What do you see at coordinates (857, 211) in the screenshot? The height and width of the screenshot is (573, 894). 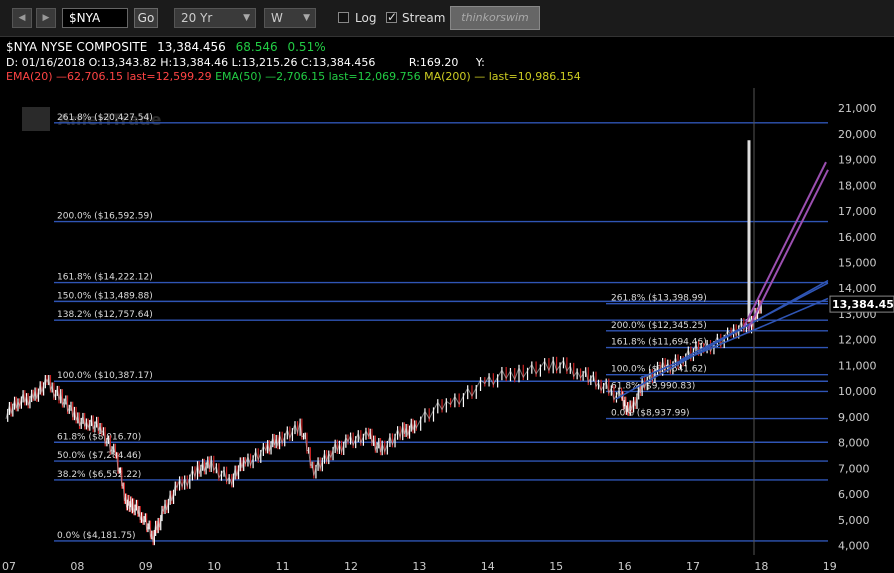 I see `y-tick-label: 17,000` at bounding box center [857, 211].